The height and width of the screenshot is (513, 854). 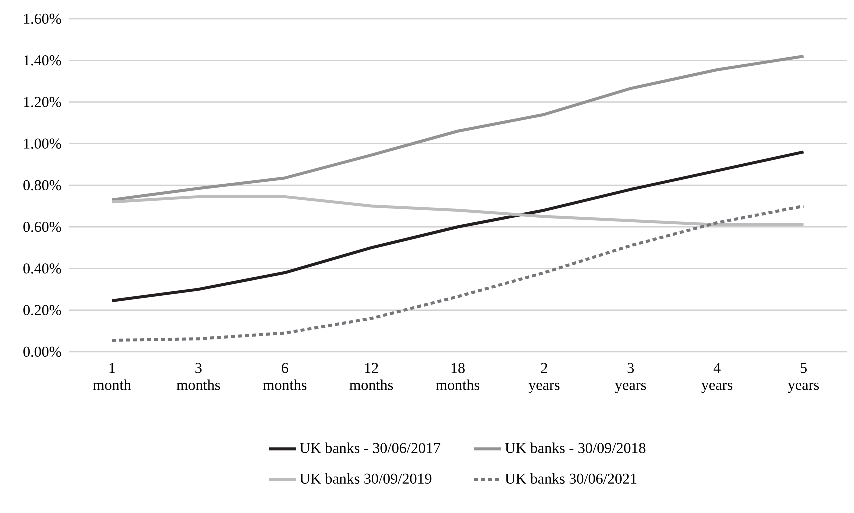 What do you see at coordinates (366, 478) in the screenshot?
I see `legend-label: UK banks 30/09/2019` at bounding box center [366, 478].